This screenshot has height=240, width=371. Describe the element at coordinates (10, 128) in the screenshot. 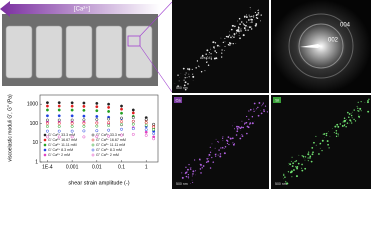

I see `y-axis-title: viscoelastic moduli G', G'' (Pa)` at that location.